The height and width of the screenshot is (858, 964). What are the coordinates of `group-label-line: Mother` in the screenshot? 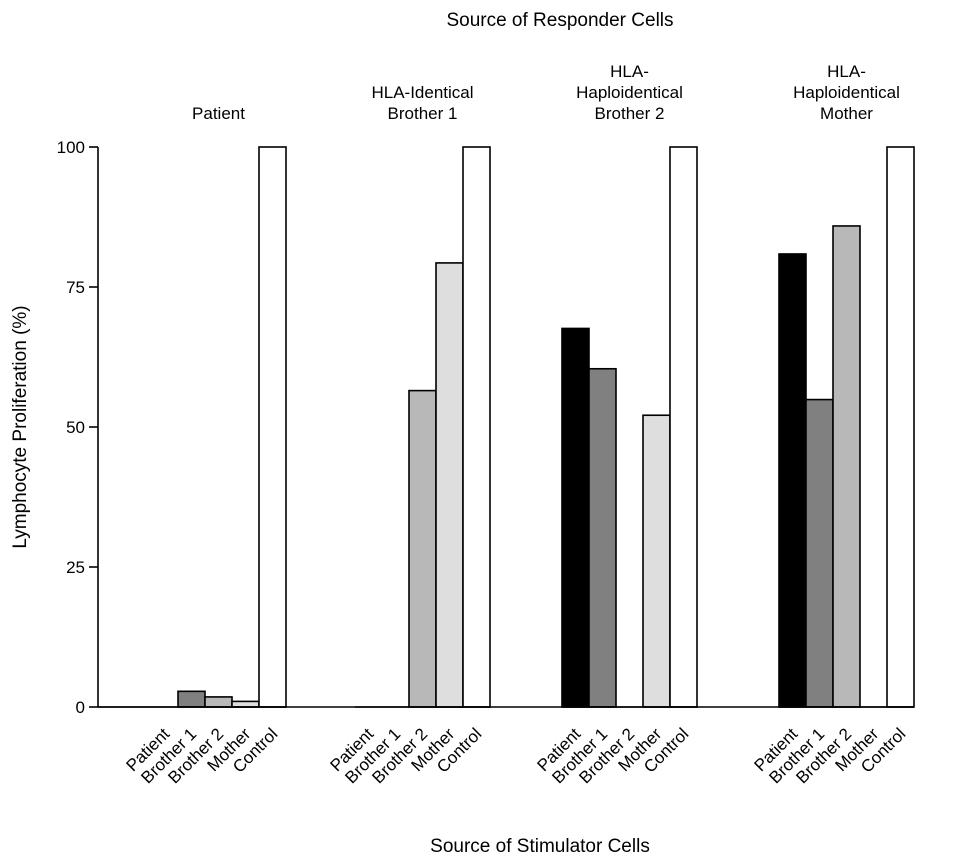 It's located at (846, 113).